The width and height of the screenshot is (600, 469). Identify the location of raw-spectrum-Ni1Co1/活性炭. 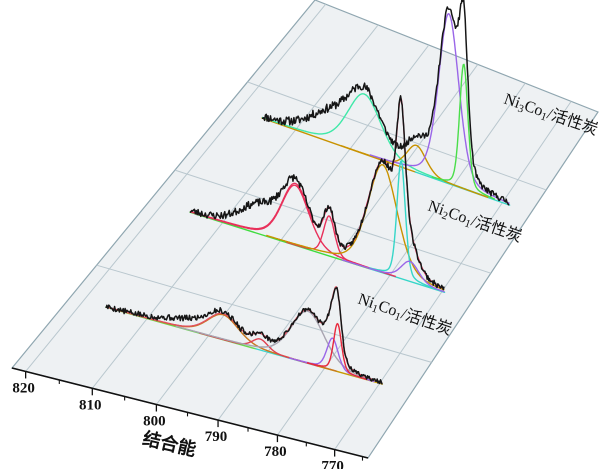
(244, 335).